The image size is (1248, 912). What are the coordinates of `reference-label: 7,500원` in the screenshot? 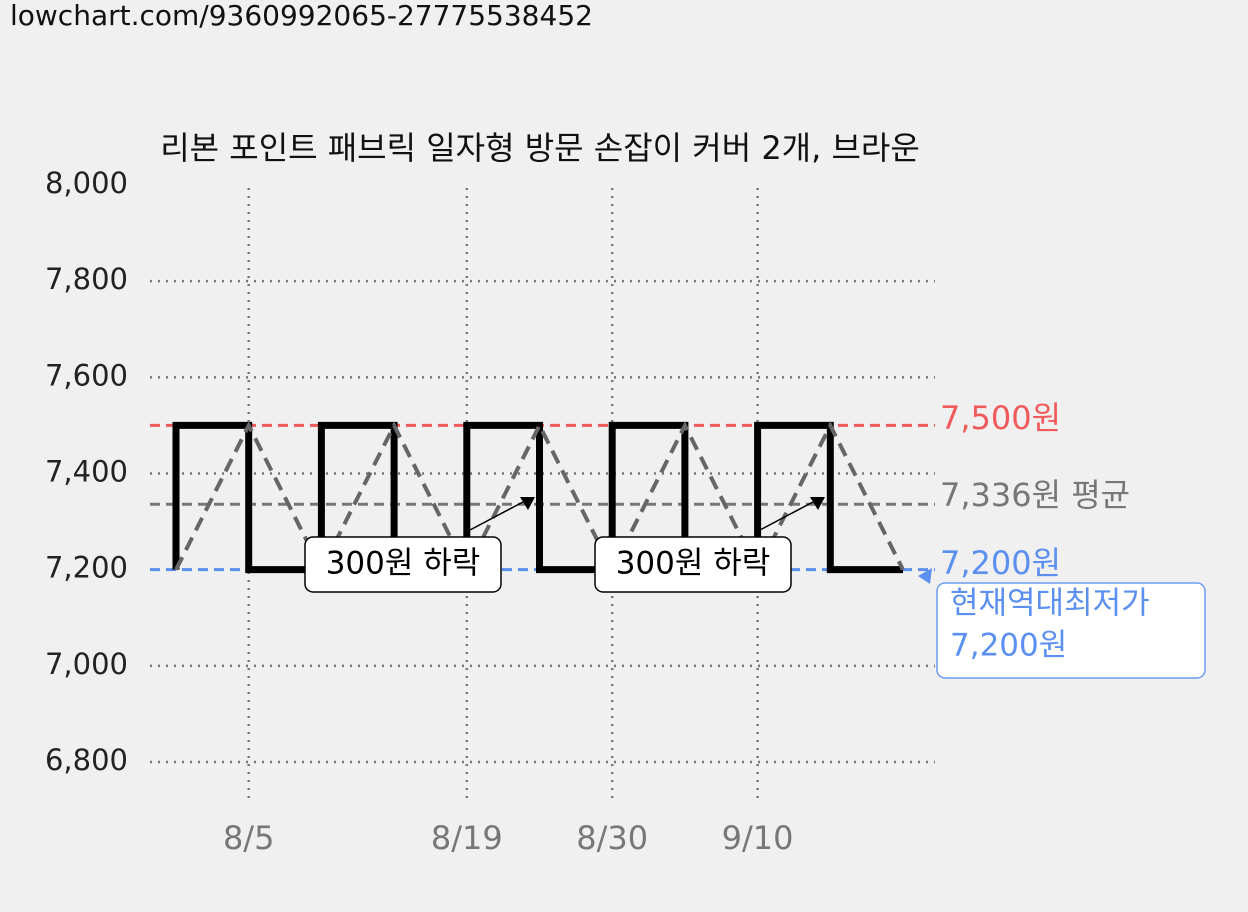 It's located at (1000, 418).